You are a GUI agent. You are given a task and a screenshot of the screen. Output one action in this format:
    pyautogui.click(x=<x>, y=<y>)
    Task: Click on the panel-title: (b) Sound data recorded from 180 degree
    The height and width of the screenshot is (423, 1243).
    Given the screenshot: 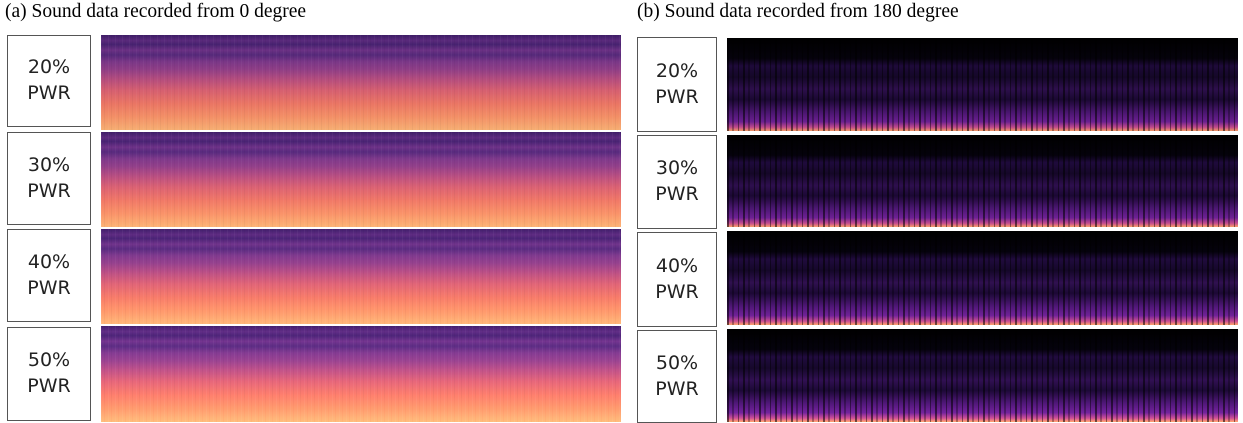 What is the action you would take?
    pyautogui.click(x=798, y=11)
    